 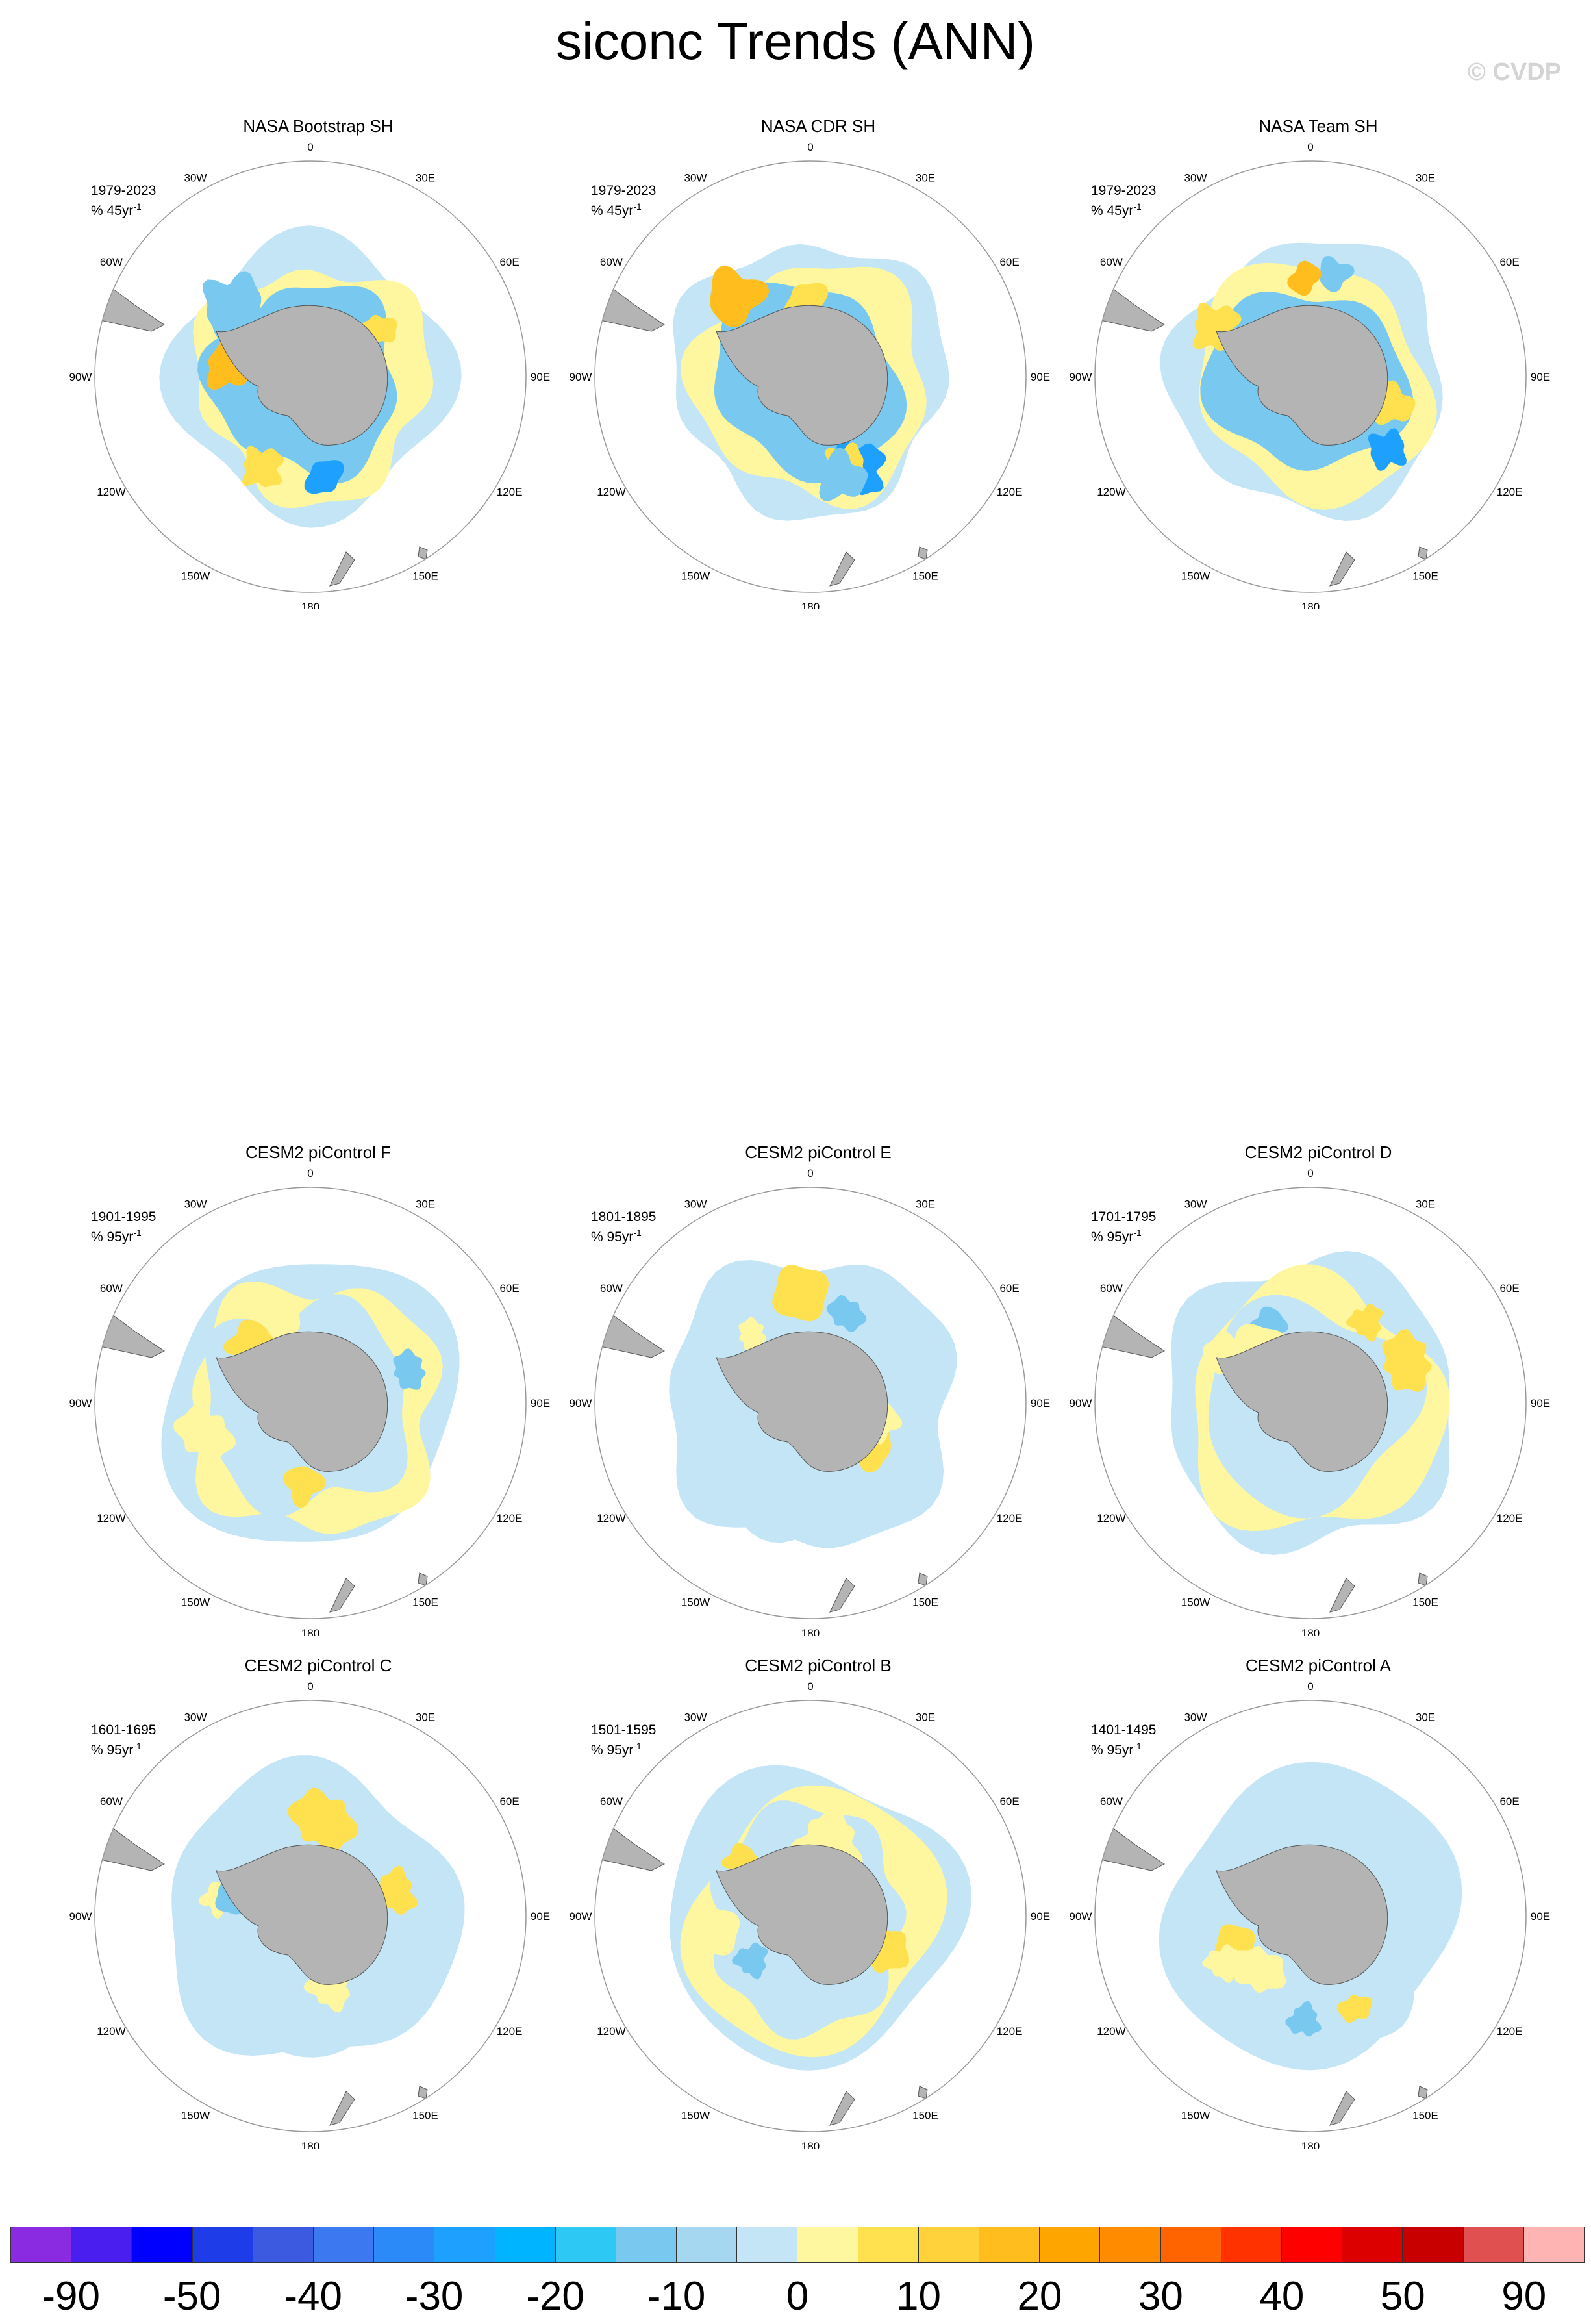 What do you see at coordinates (624, 1730) in the screenshot?
I see `panel-period: 1501-1595` at bounding box center [624, 1730].